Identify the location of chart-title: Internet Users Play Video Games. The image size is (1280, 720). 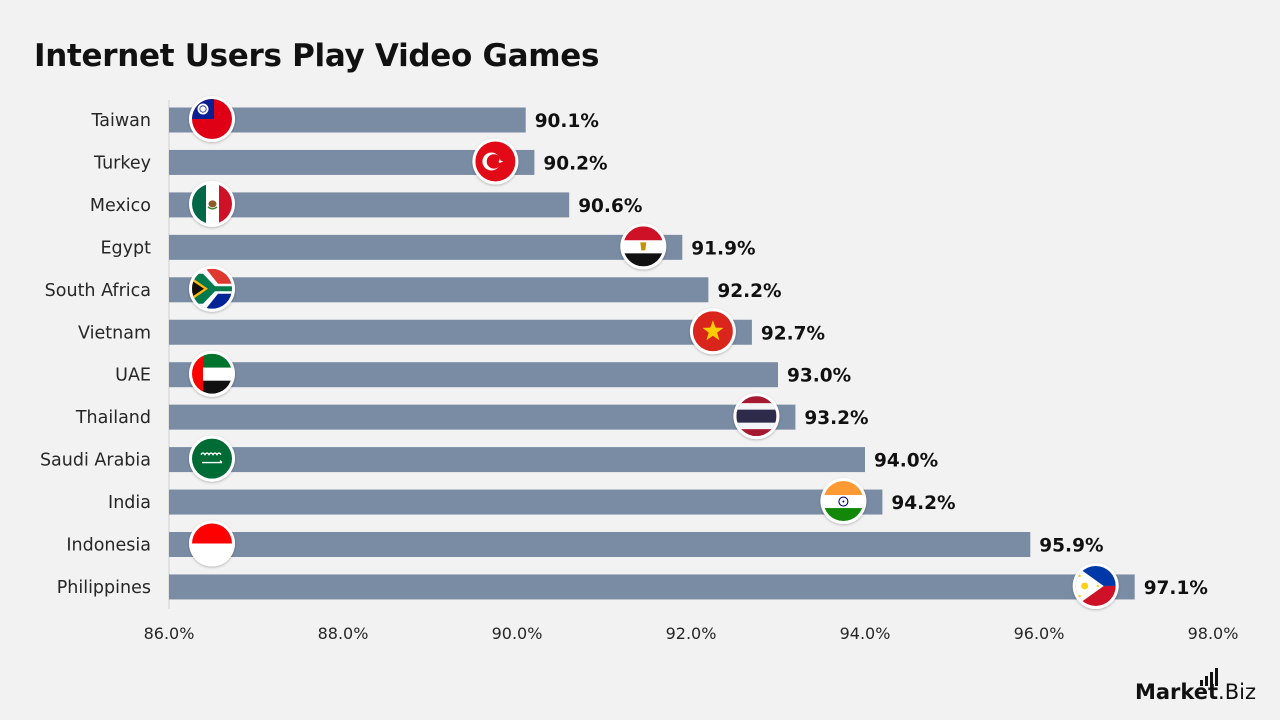
(317, 56).